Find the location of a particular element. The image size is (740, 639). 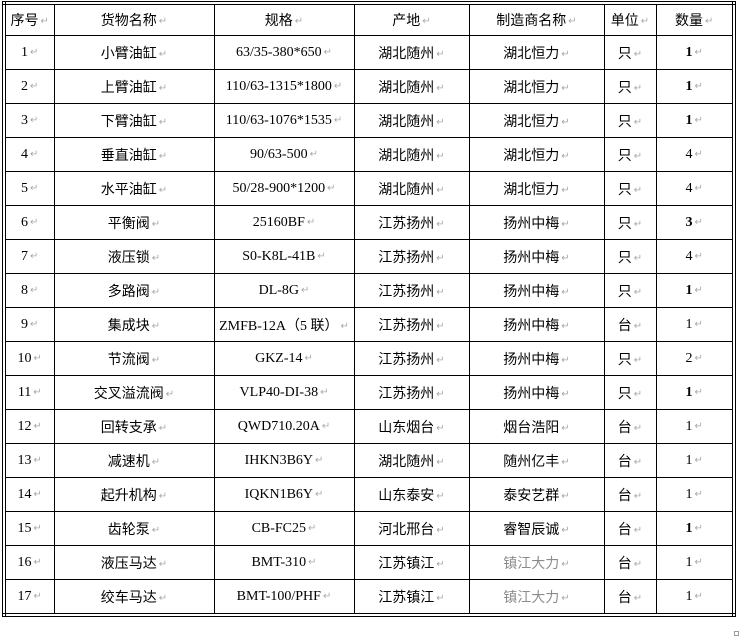

cell-name: 水平油缸 ↵ is located at coordinates (134, 188).